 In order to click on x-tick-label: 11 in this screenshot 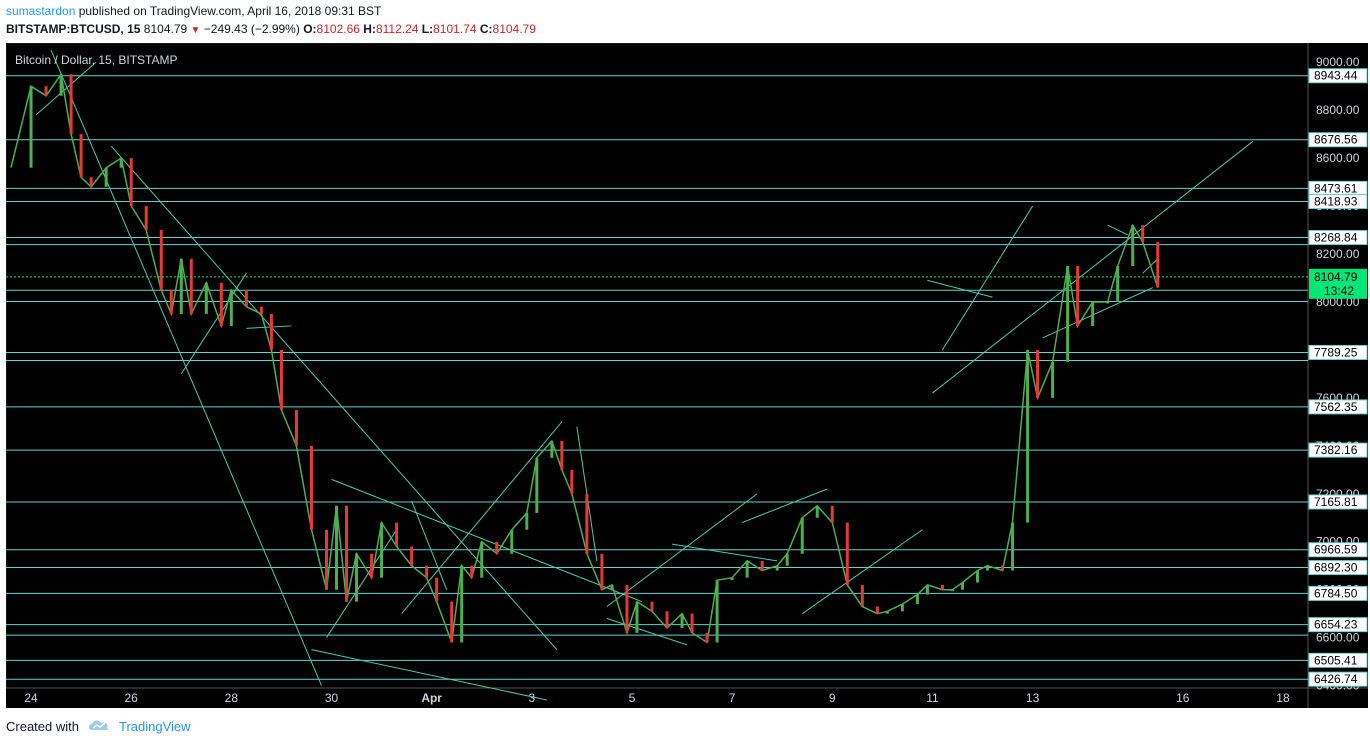, I will do `click(932, 698)`.